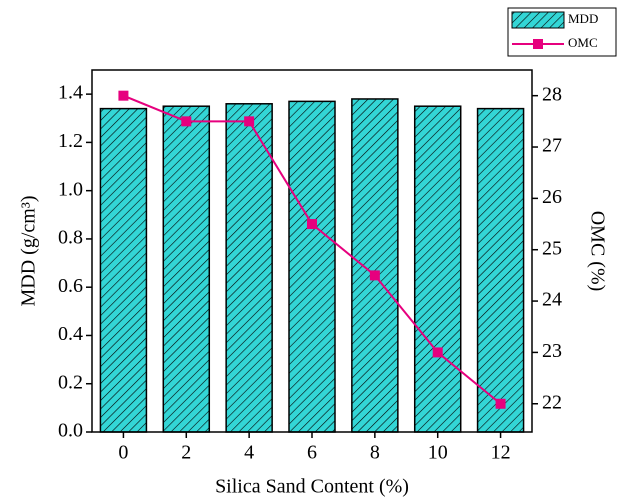 The width and height of the screenshot is (621, 502). I want to click on legend-marker, so click(538, 44).